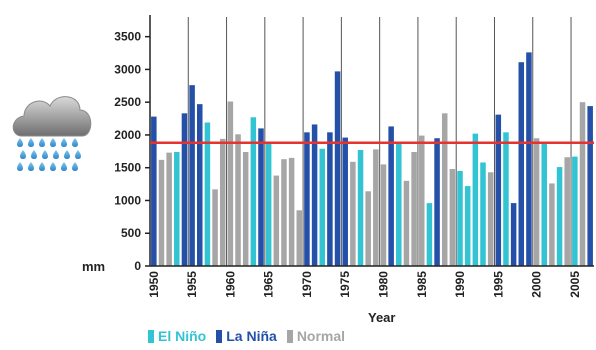 This screenshot has width=596, height=350. I want to click on bar-1960, so click(230, 183).